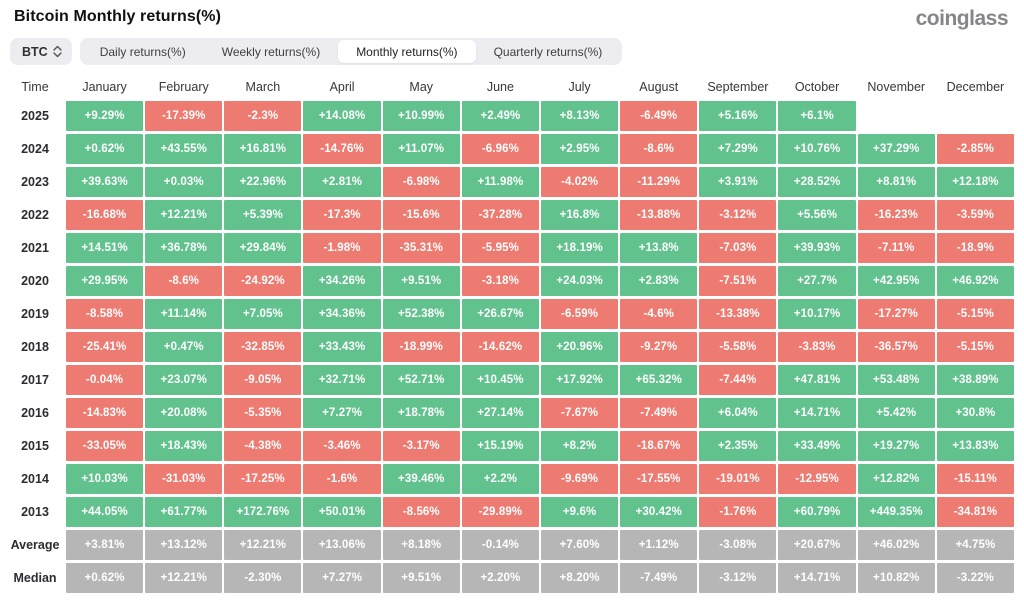 Image resolution: width=1024 pixels, height=603 pixels. What do you see at coordinates (579, 215) in the screenshot?
I see `return-cell: +16.8%` at bounding box center [579, 215].